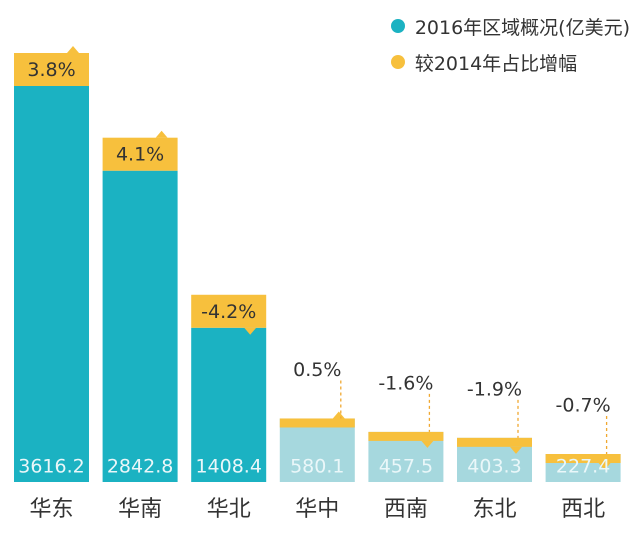 Image resolution: width=640 pixels, height=533 pixels. What do you see at coordinates (51, 509) in the screenshot?
I see `category-label-1: 华东` at bounding box center [51, 509].